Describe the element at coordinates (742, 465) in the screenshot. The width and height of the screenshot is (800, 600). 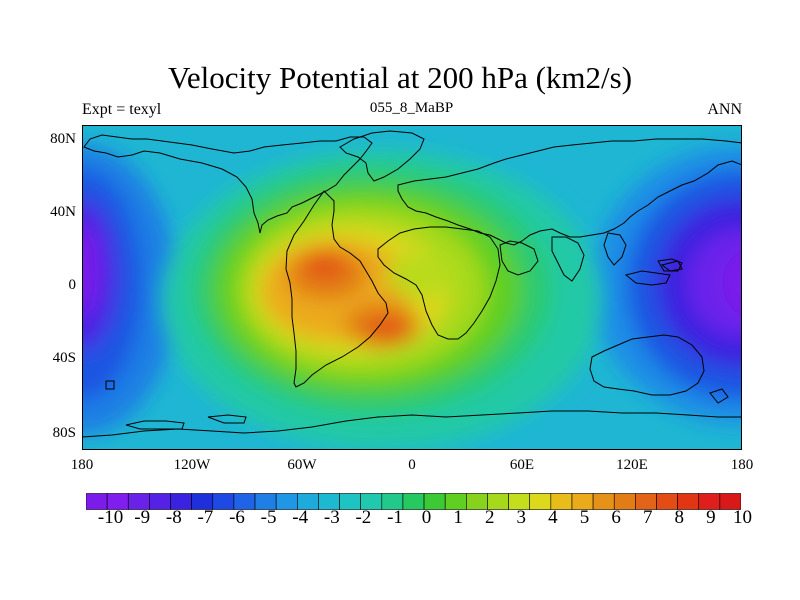
I see `lon-label-180e: 180` at that location.